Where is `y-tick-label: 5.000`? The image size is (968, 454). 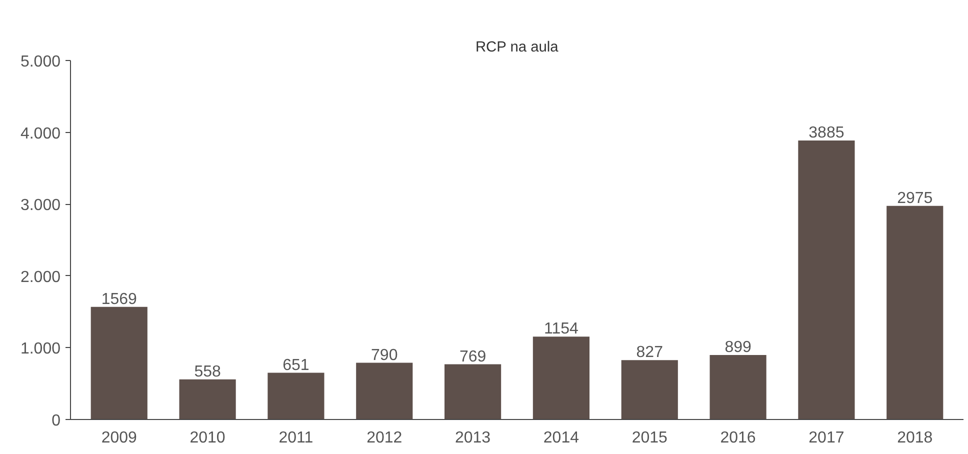
y-tick-label: 5.000 is located at coordinates (40, 62).